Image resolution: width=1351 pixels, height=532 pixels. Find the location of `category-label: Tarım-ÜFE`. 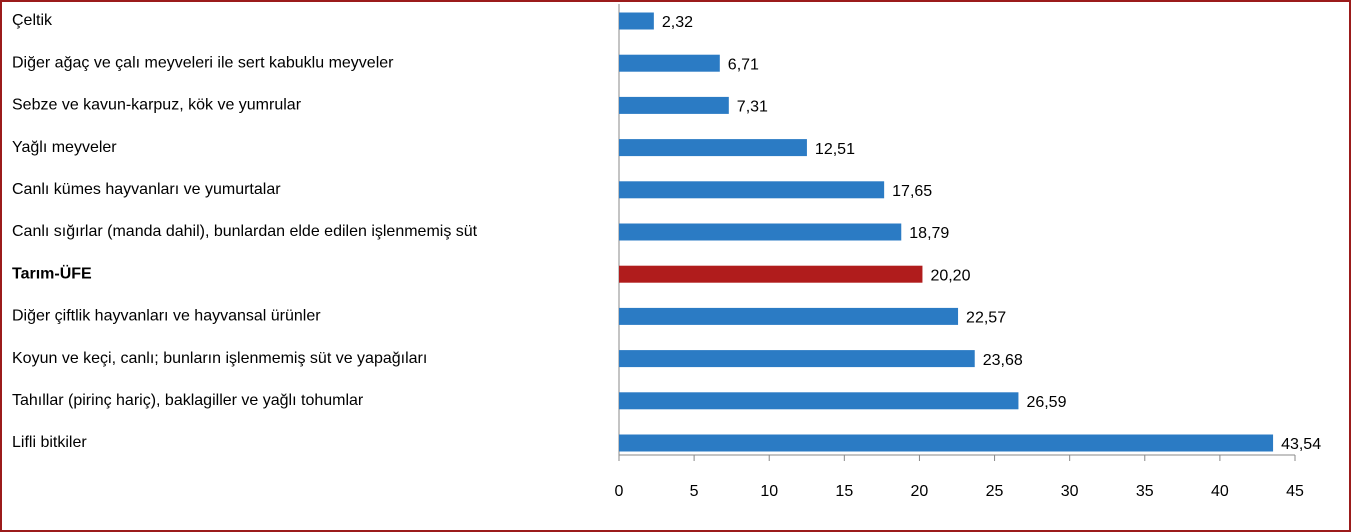

category-label: Tarım-ÜFE is located at coordinates (52, 272).